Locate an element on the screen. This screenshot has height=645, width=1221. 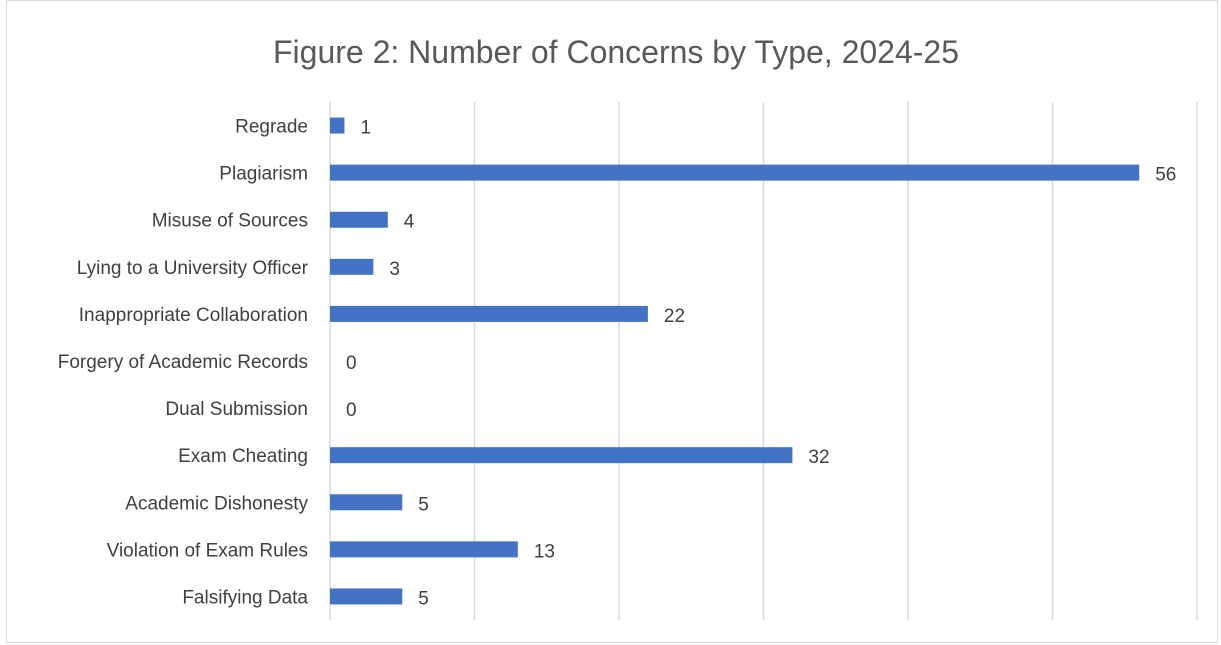
category-label: Lying to a University Officer is located at coordinates (193, 268).